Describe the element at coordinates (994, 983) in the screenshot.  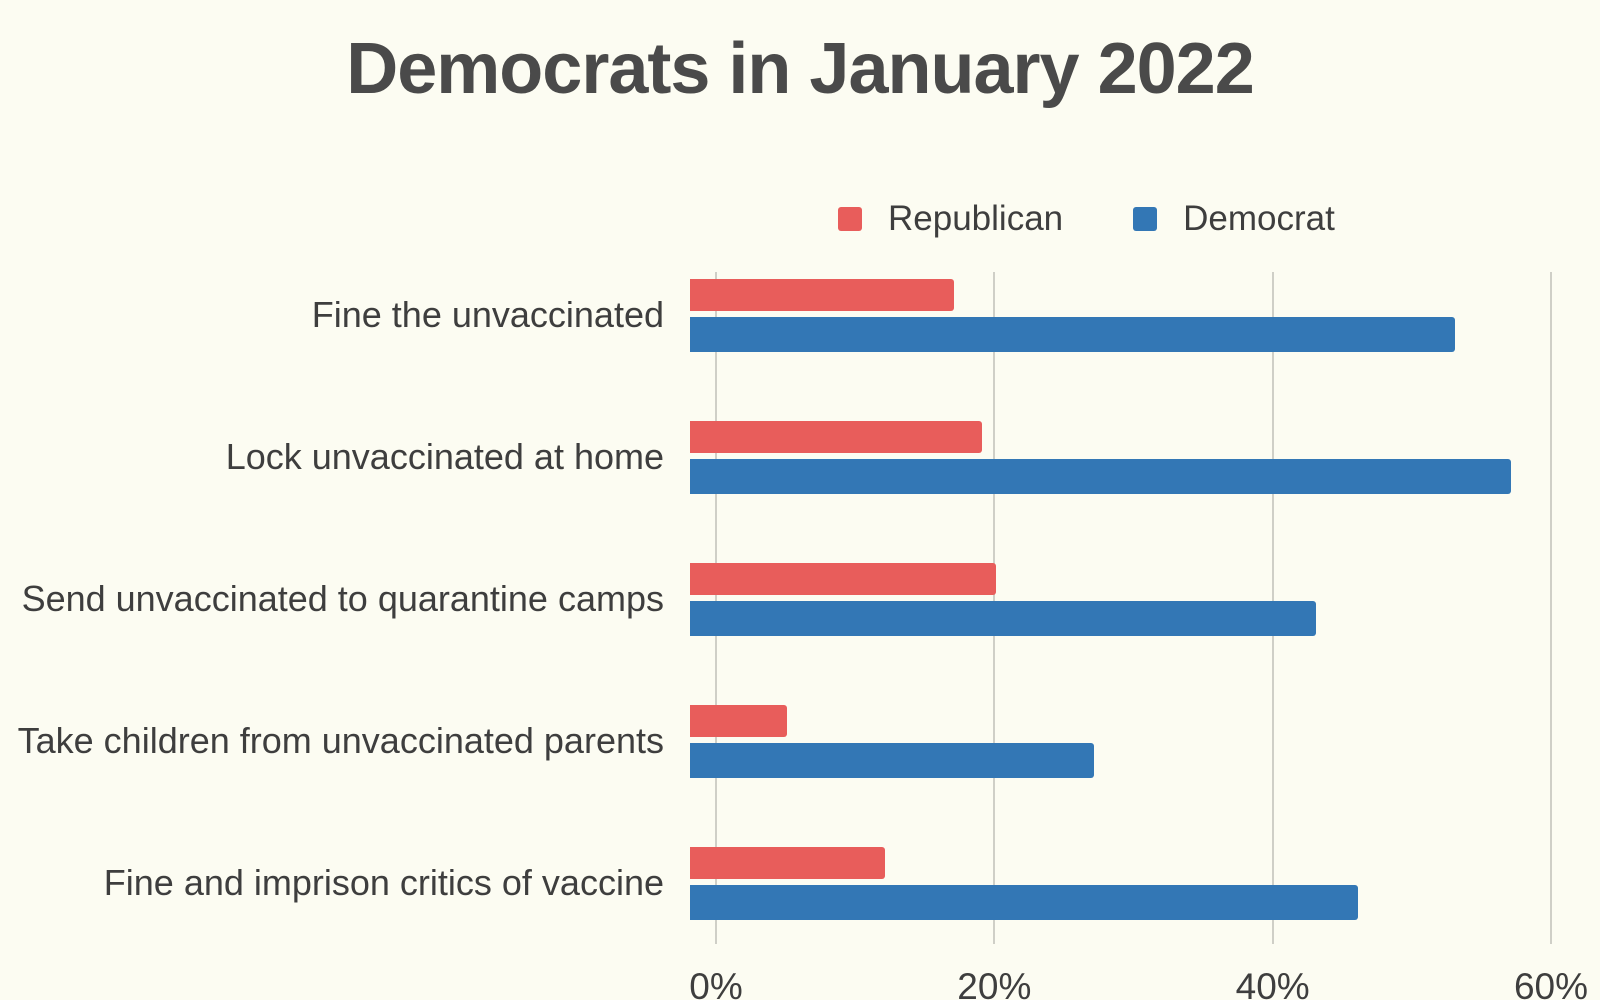
I see `x-tick-label-20%: 20%` at that location.